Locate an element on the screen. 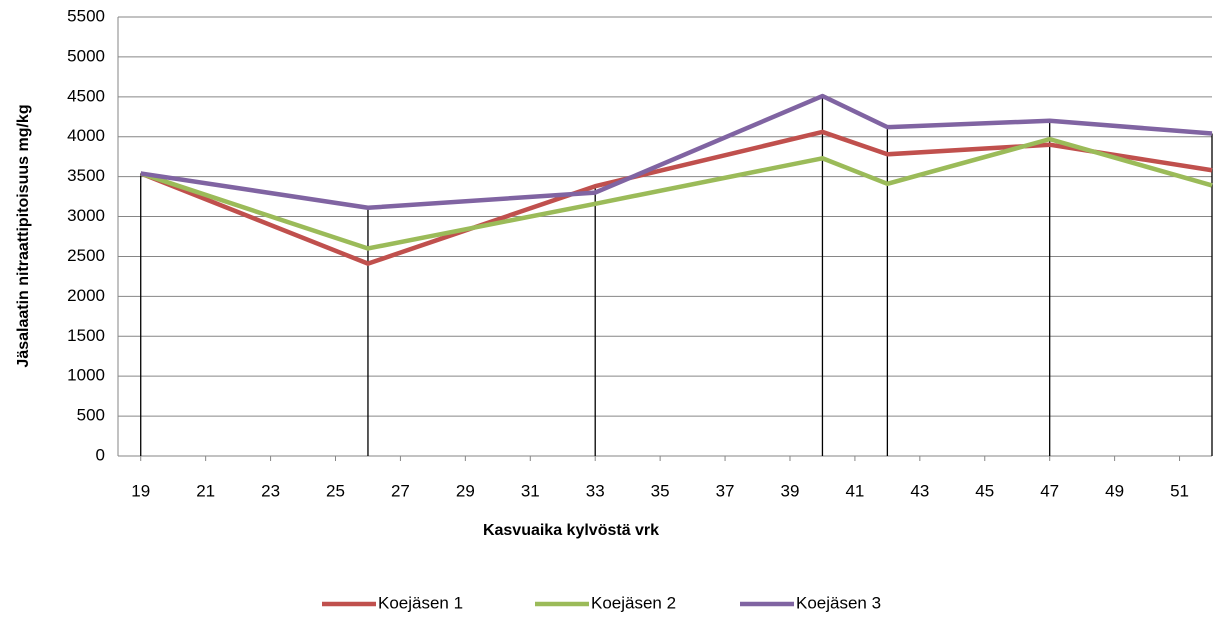 The image size is (1230, 617). y-tick-label: 1000 is located at coordinates (86, 375).